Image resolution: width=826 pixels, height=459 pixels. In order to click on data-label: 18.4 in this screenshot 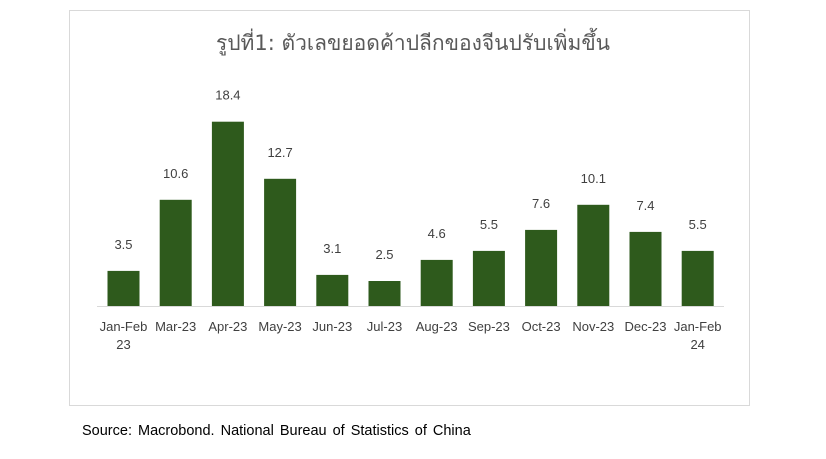, I will do `click(227, 95)`.